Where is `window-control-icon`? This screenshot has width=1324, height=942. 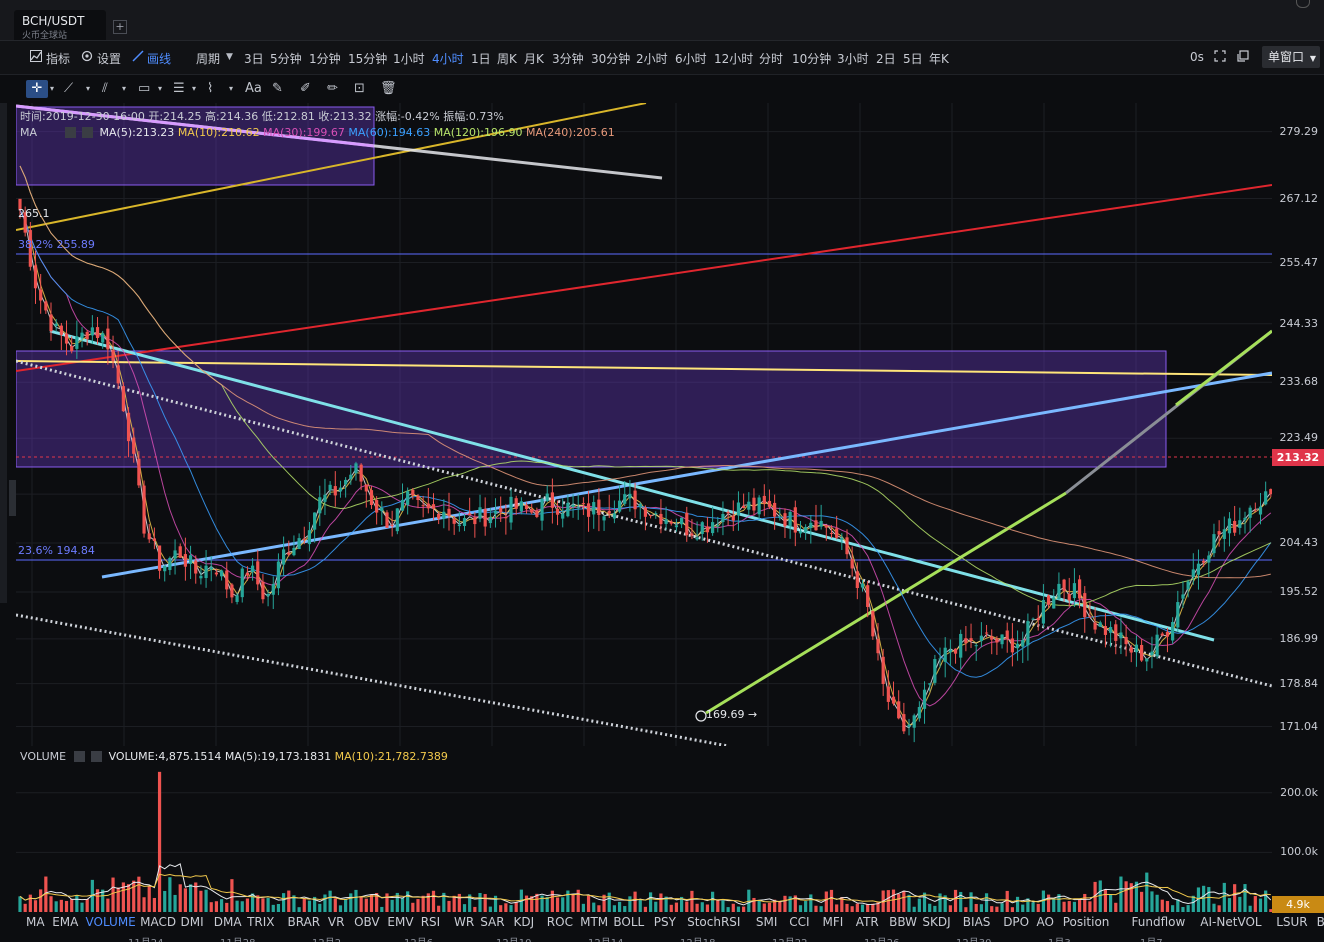 window-control-icon is located at coordinates (1303, 4).